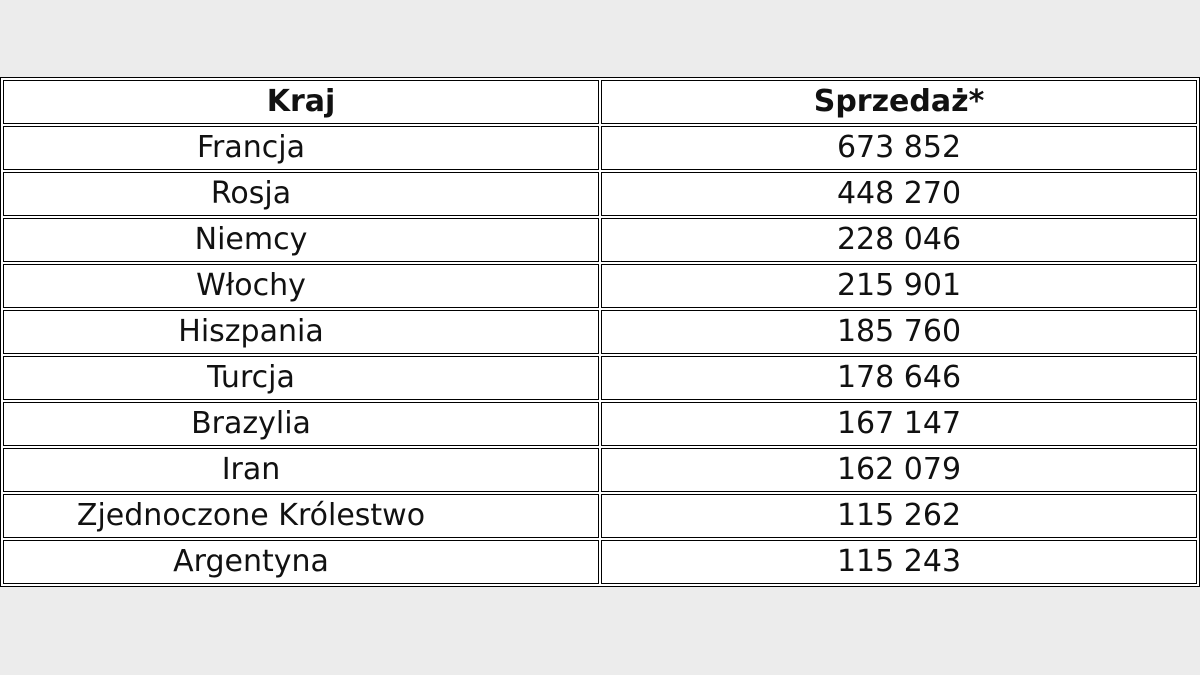 This screenshot has width=1200, height=675. Describe the element at coordinates (600, 378) in the screenshot. I see `table-row: Turcja 178 646` at that location.